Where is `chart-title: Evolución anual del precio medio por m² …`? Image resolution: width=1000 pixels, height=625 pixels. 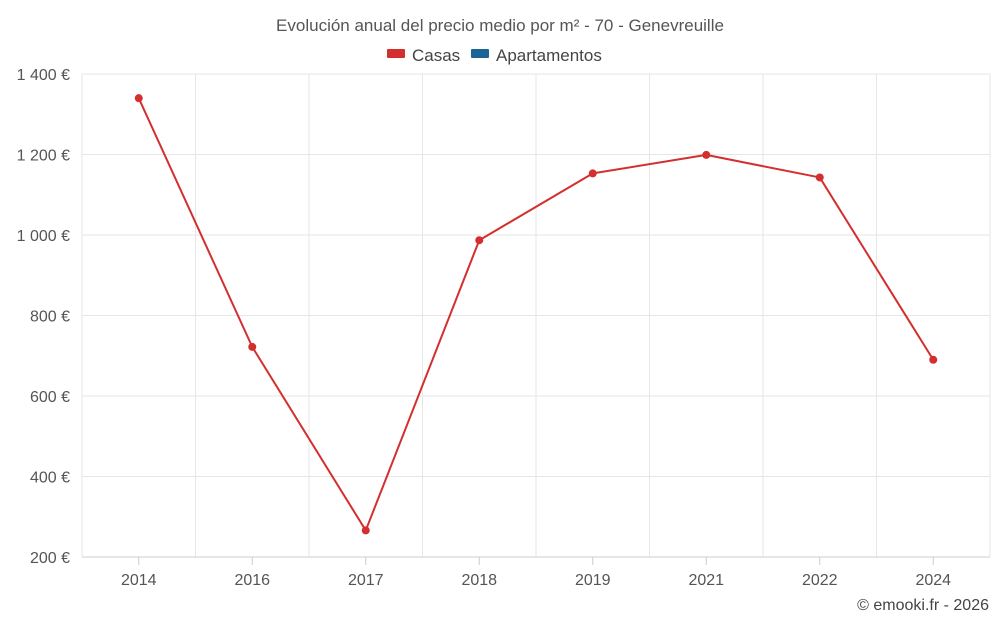 chart-title: Evolución anual del precio medio por m² … is located at coordinates (500, 25).